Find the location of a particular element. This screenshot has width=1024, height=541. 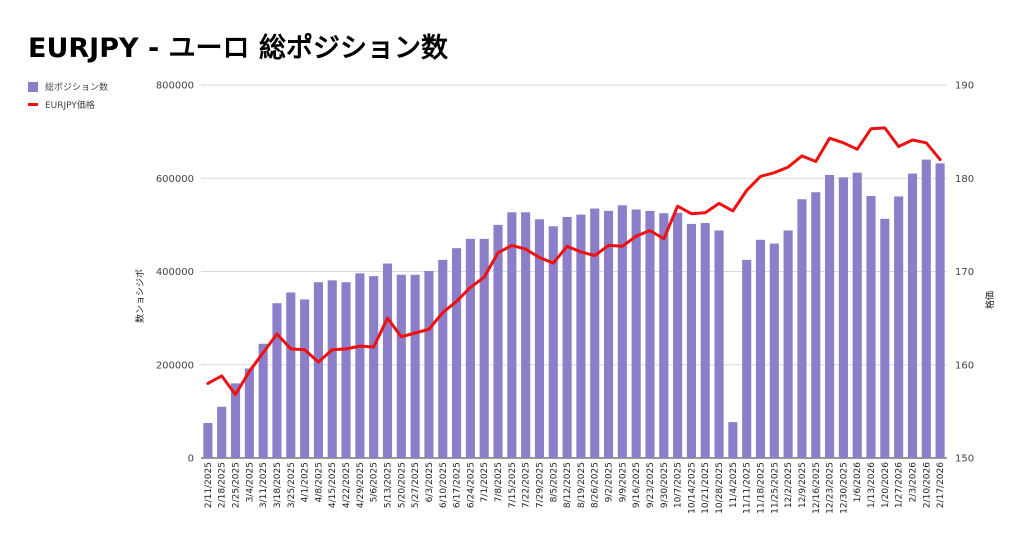

x-tick-label: 6/3/2025 is located at coordinates (430, 482).